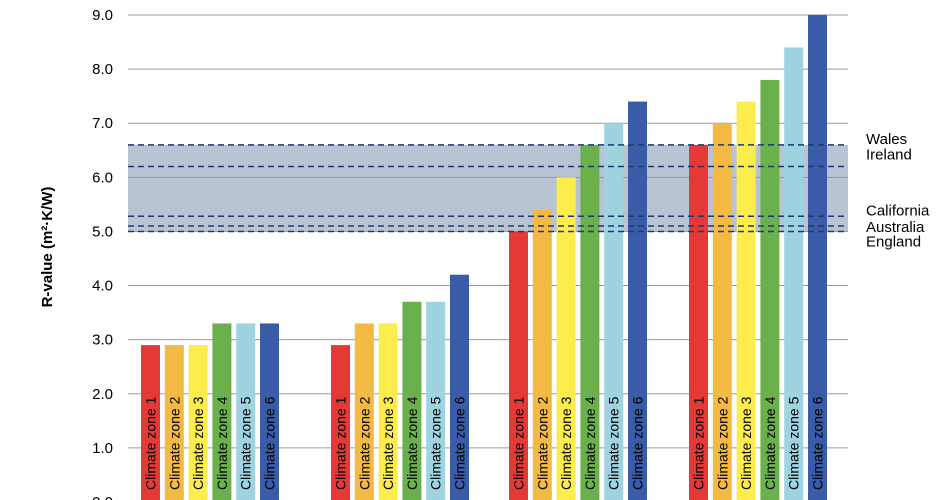  Describe the element at coordinates (889, 155) in the screenshot. I see `reference-line-label: Ireland` at that location.